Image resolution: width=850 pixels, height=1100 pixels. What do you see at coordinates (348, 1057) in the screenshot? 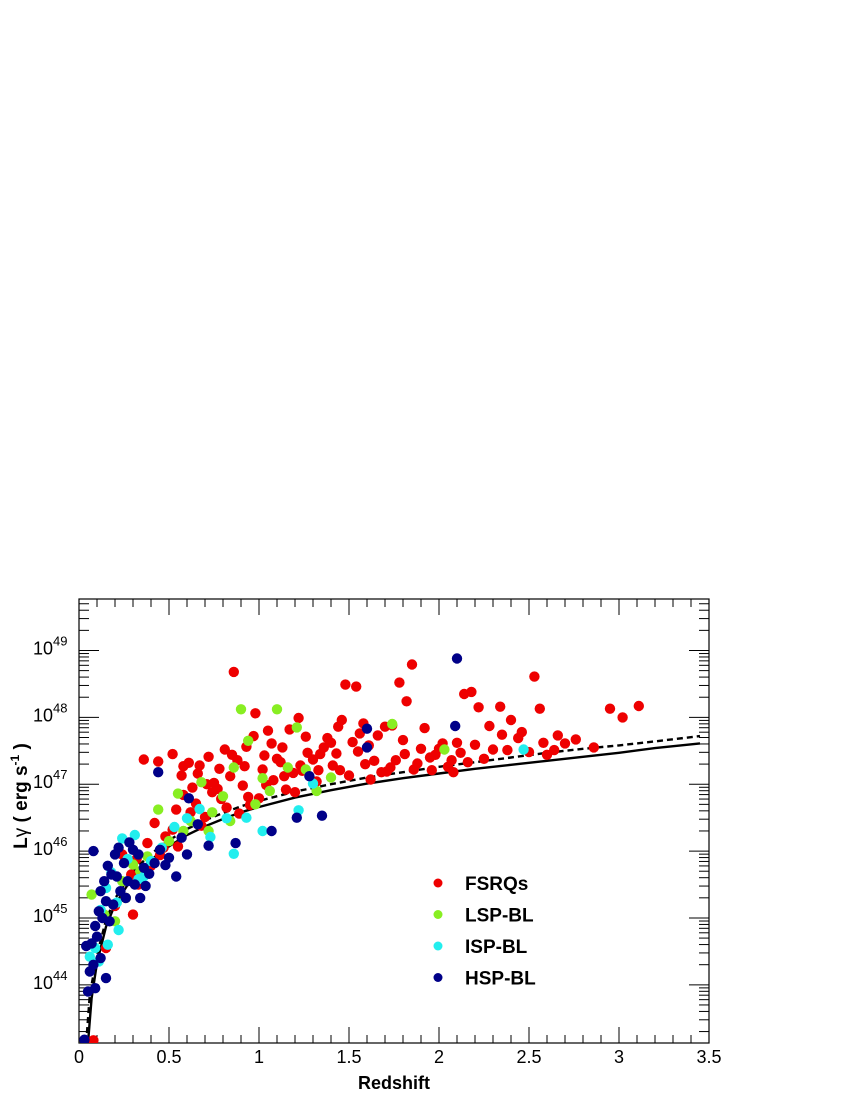
I see `x-tick-label: 1.5` at bounding box center [348, 1057].